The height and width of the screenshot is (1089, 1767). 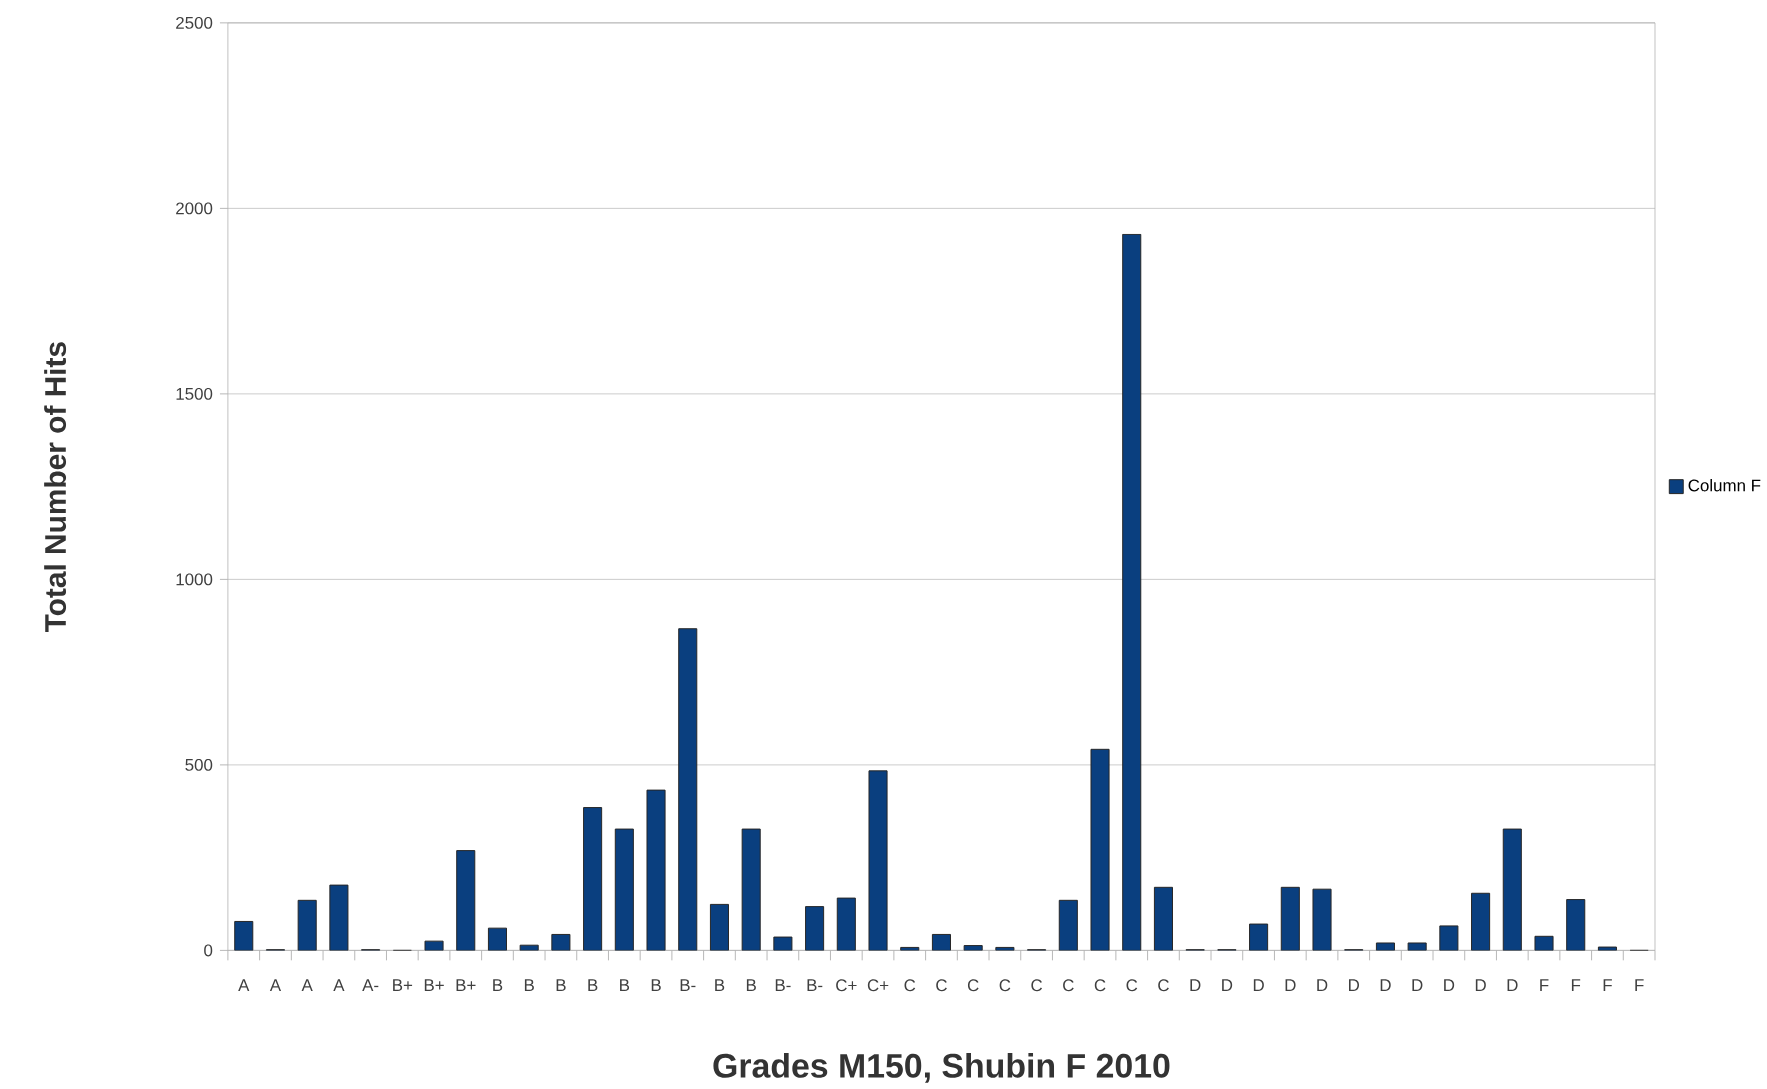 What do you see at coordinates (1724, 485) in the screenshot?
I see `legend-label: Column F` at bounding box center [1724, 485].